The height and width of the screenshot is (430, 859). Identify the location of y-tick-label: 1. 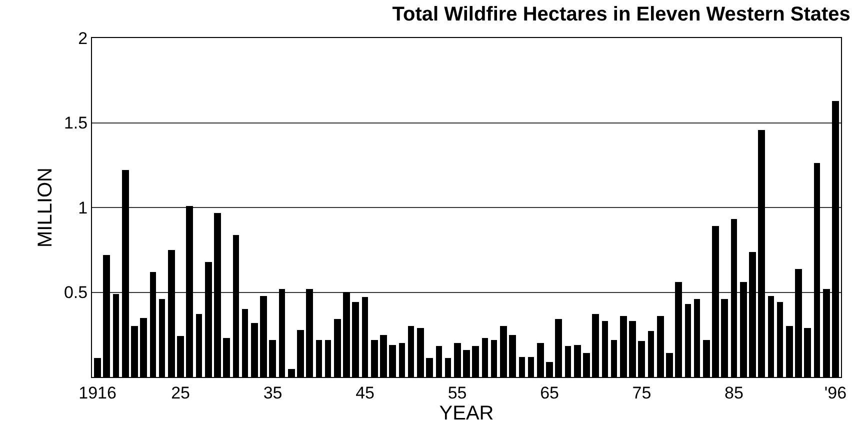
(83, 208).